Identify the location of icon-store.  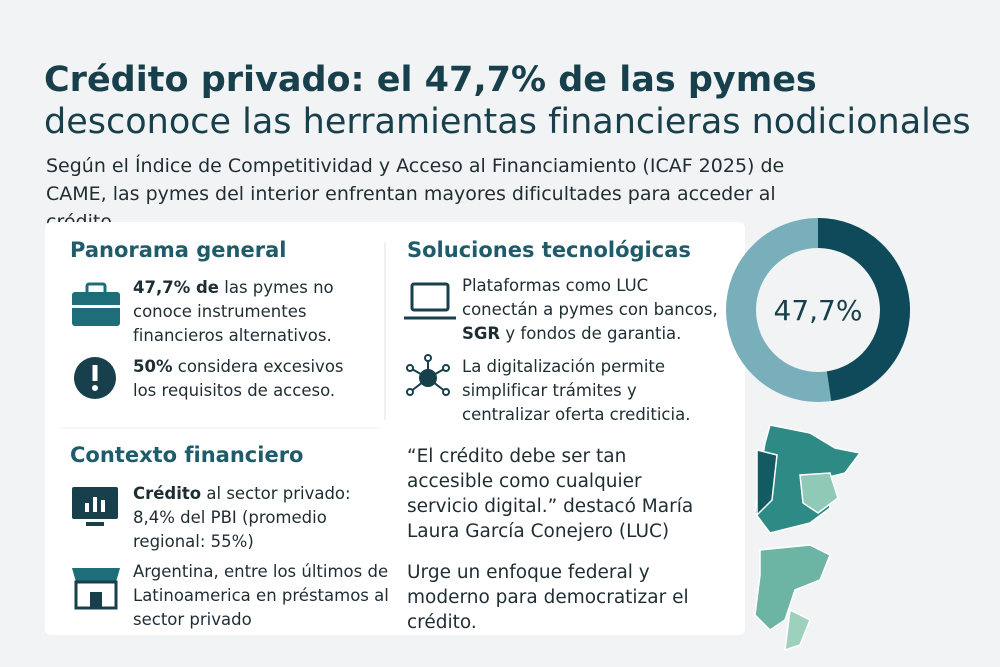
(96, 589).